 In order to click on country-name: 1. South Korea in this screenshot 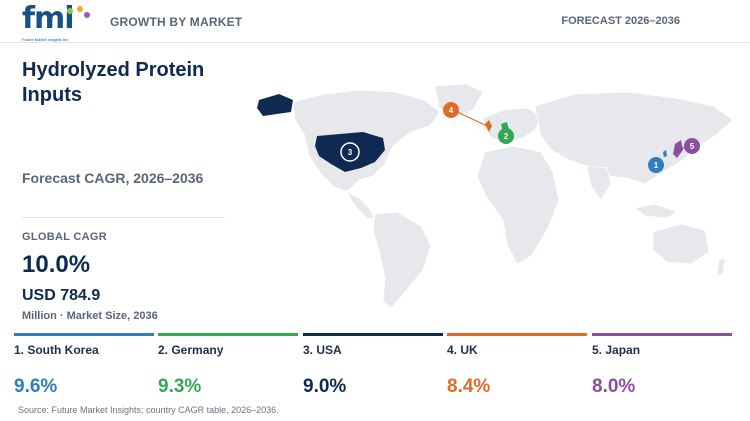, I will do `click(56, 350)`.